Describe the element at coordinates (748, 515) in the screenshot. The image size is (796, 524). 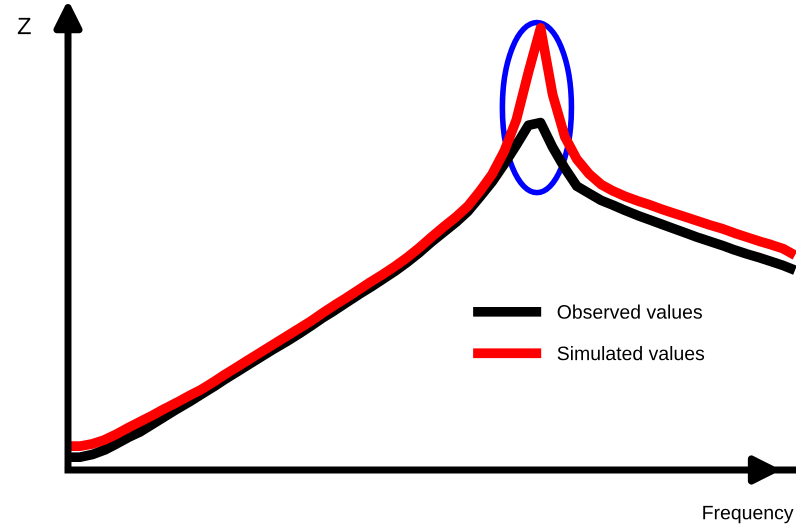
I see `x-axis-title: Frequency` at that location.